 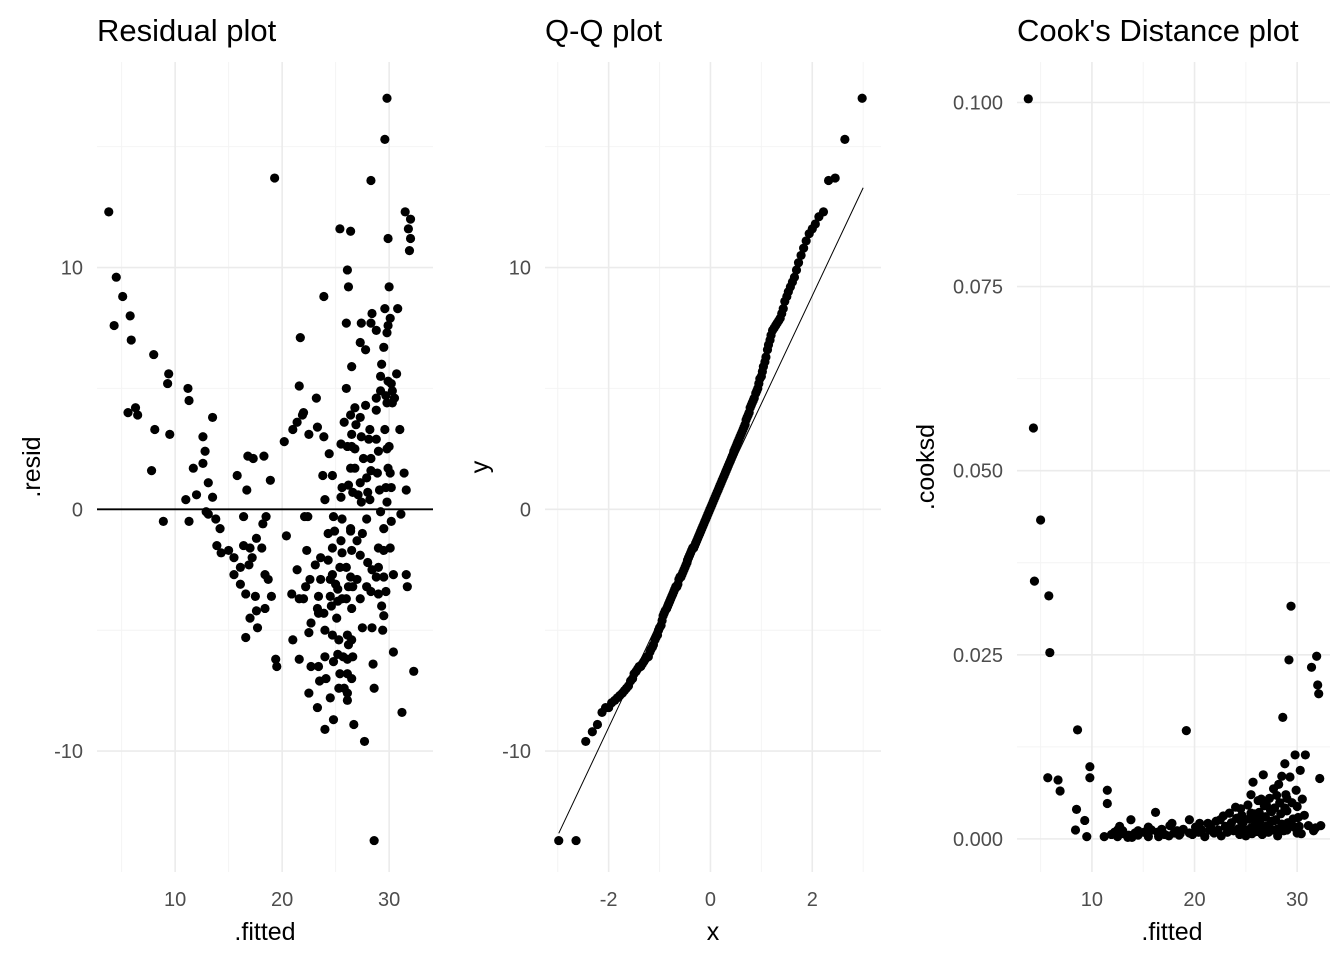 I want to click on residual-plot-x-ticks: 10 20 30, so click(x=282, y=900).